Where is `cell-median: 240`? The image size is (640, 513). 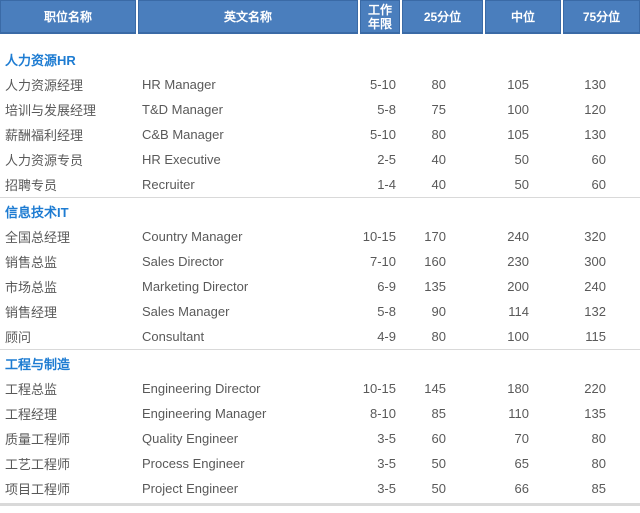 cell-median: 240 is located at coordinates (518, 236).